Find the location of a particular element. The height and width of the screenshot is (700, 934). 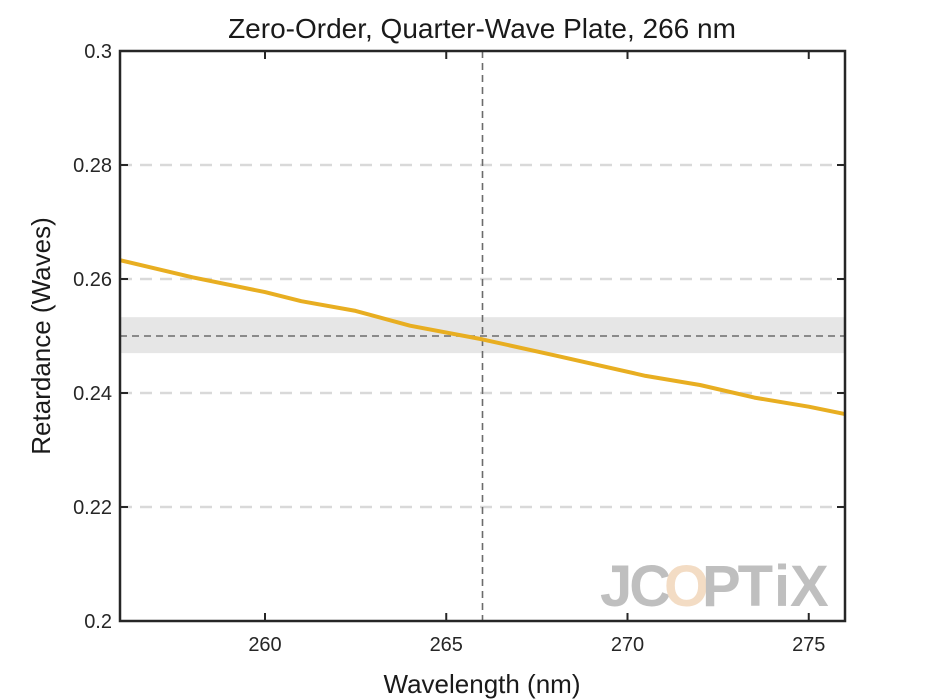

tolerance-band-layer is located at coordinates (482, 335).